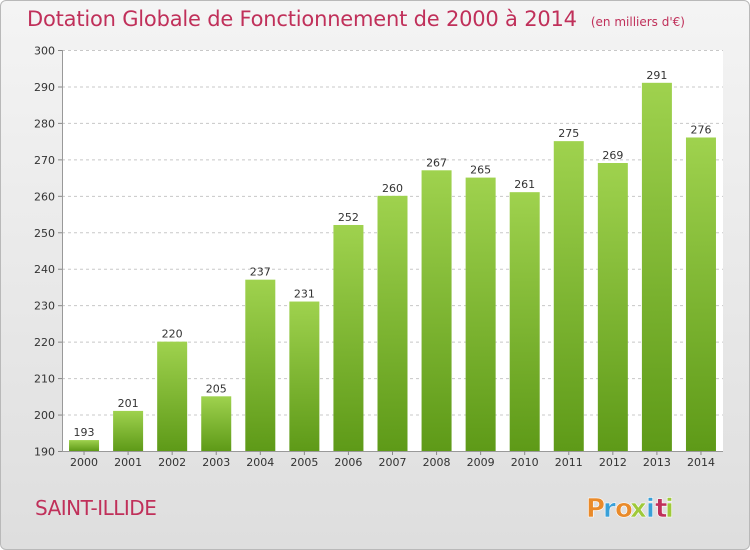 This screenshot has height=550, width=750. What do you see at coordinates (609, 509) in the screenshot?
I see `logo-letter: r` at bounding box center [609, 509].